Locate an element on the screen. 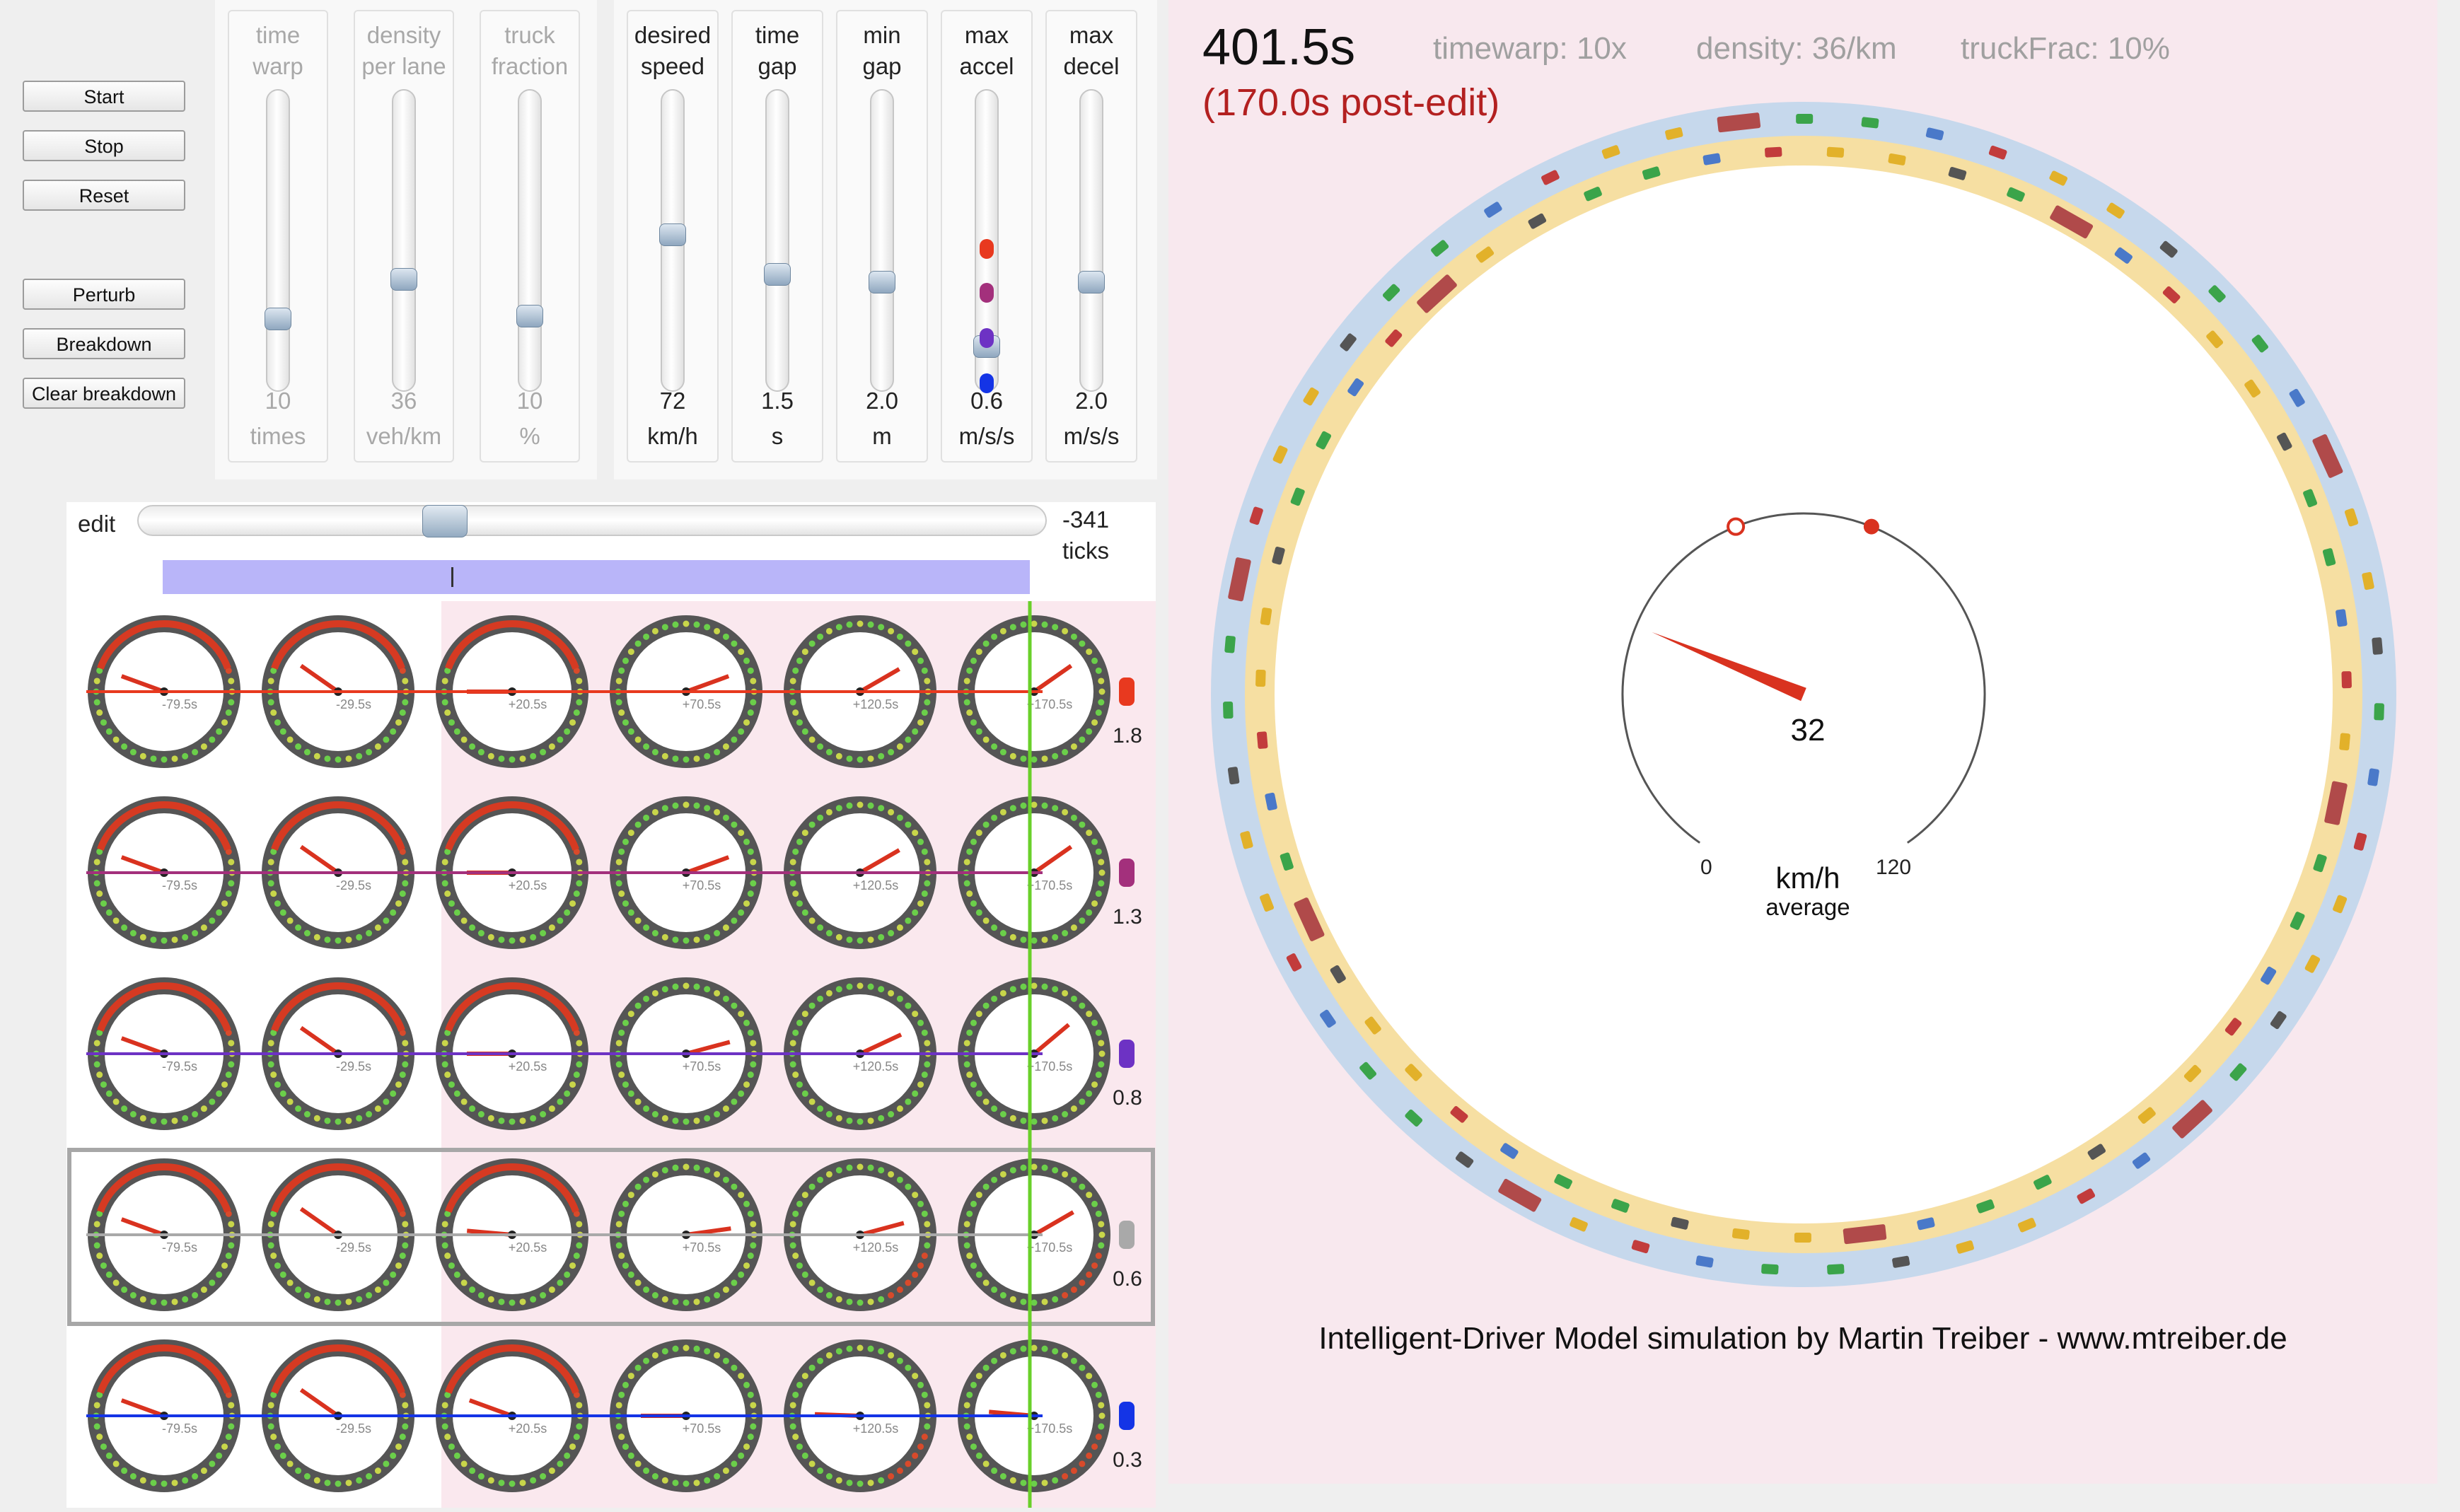 The width and height of the screenshot is (2460, 1512). breakdown-button: Breakdown is located at coordinates (104, 343).